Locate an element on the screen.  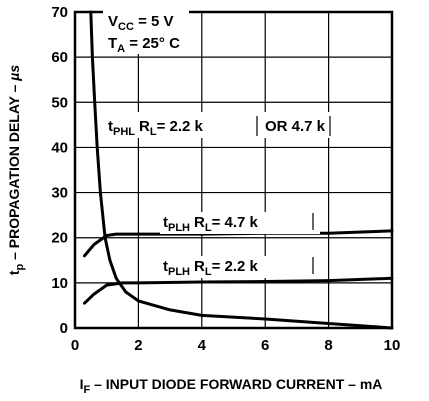
x-tick-label: 6 is located at coordinates (265, 345).